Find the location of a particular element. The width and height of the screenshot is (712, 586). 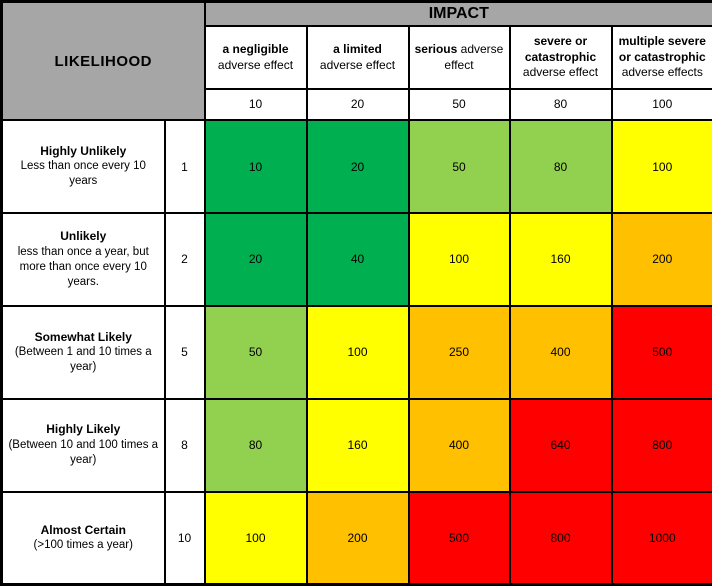

risk-cell: 40 is located at coordinates (357, 259).